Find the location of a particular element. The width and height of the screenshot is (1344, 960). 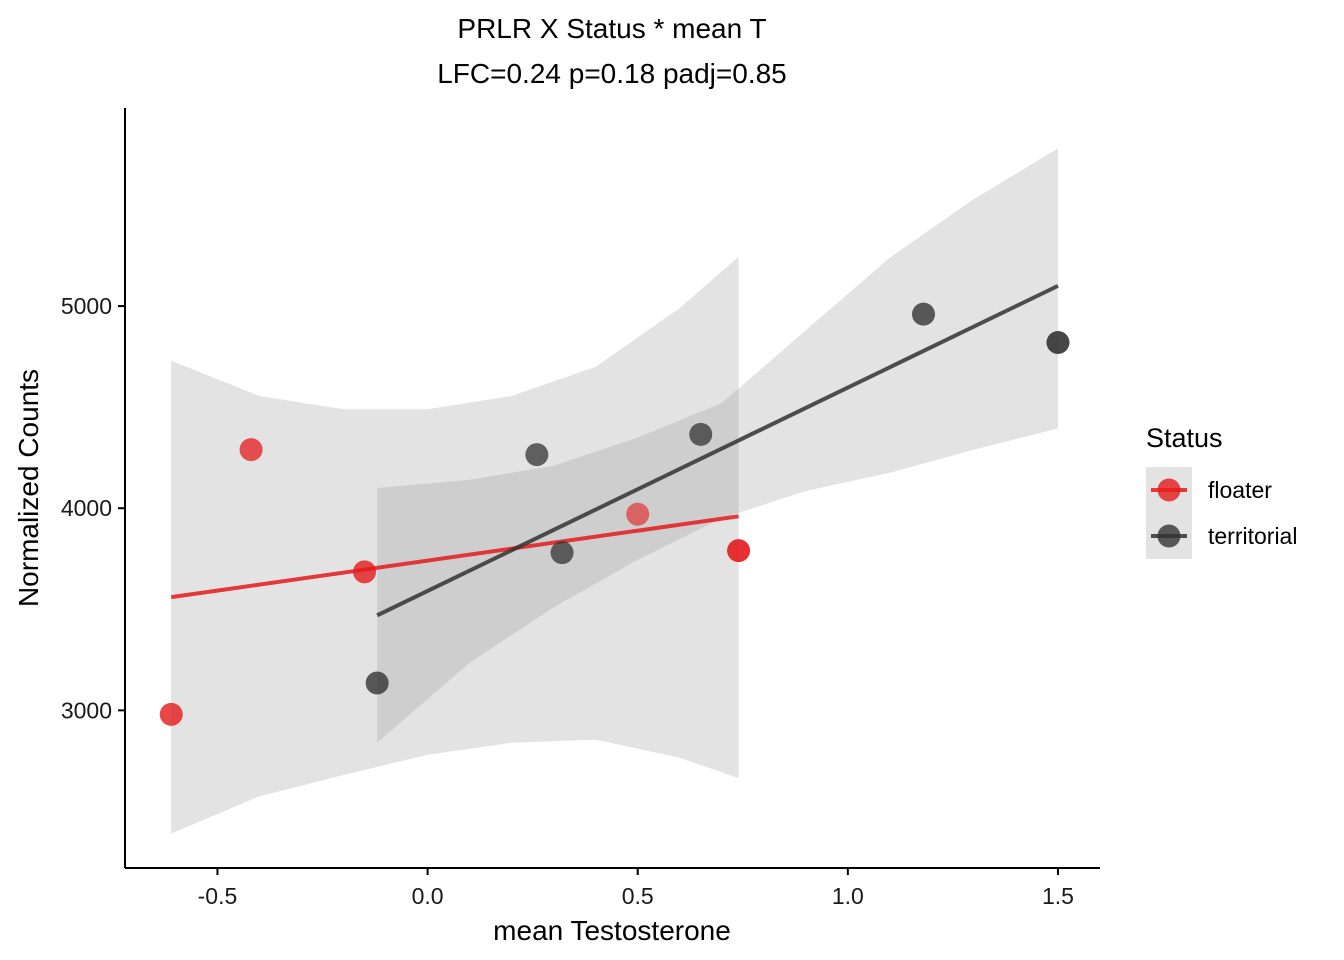

x-axis-ticks: -0.5 0.0 0.5 1.0 1.5 is located at coordinates (636, 888).